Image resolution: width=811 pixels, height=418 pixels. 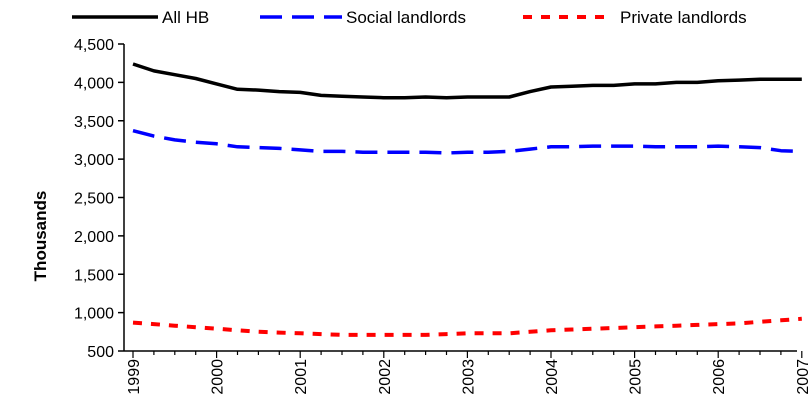 I want to click on legend: All HB Social landlords Private landlords, so click(x=409, y=17).